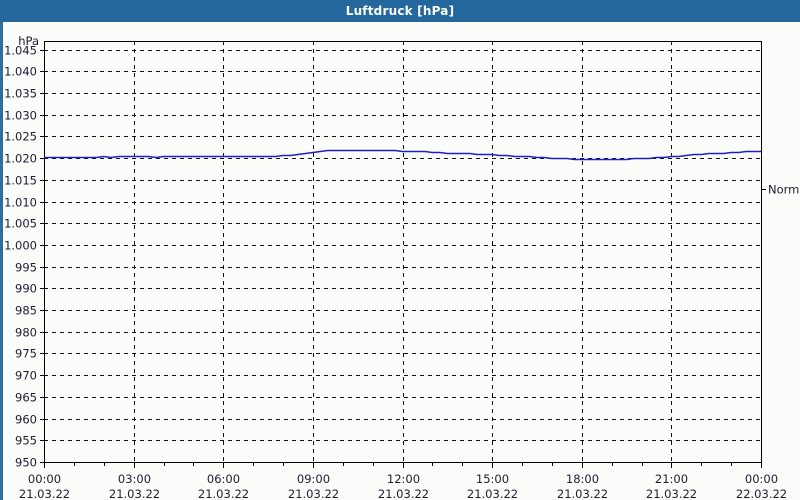  What do you see at coordinates (671, 479) in the screenshot?
I see `x-axis-tick-label-time: 21:00` at bounding box center [671, 479].